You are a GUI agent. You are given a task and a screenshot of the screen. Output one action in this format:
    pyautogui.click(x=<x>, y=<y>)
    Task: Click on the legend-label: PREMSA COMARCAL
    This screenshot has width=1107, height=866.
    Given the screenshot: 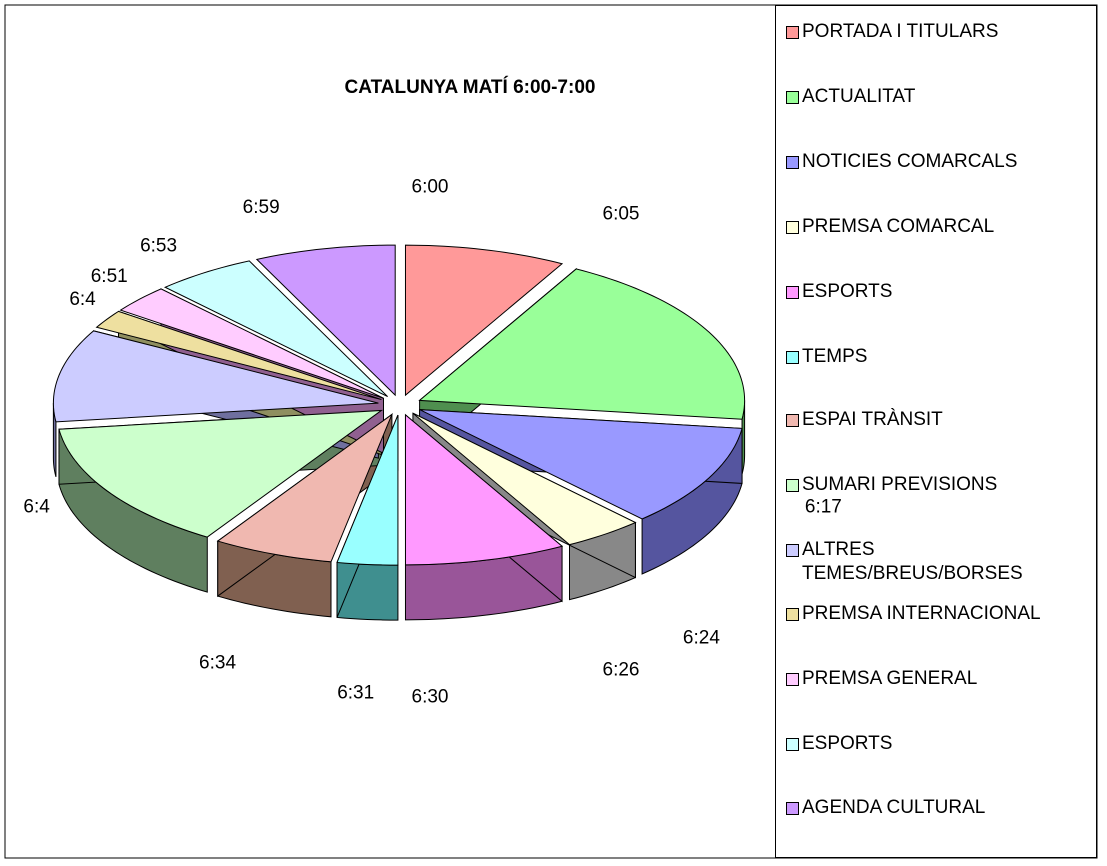 What is the action you would take?
    pyautogui.click(x=898, y=226)
    